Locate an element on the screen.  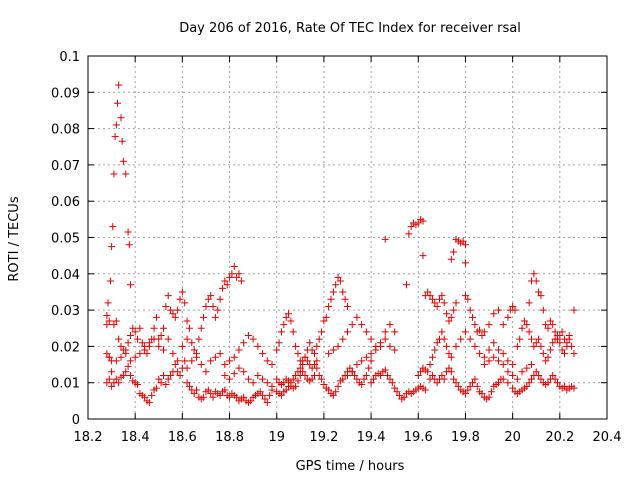
y-tick-label: 0.04 is located at coordinates (65, 275).